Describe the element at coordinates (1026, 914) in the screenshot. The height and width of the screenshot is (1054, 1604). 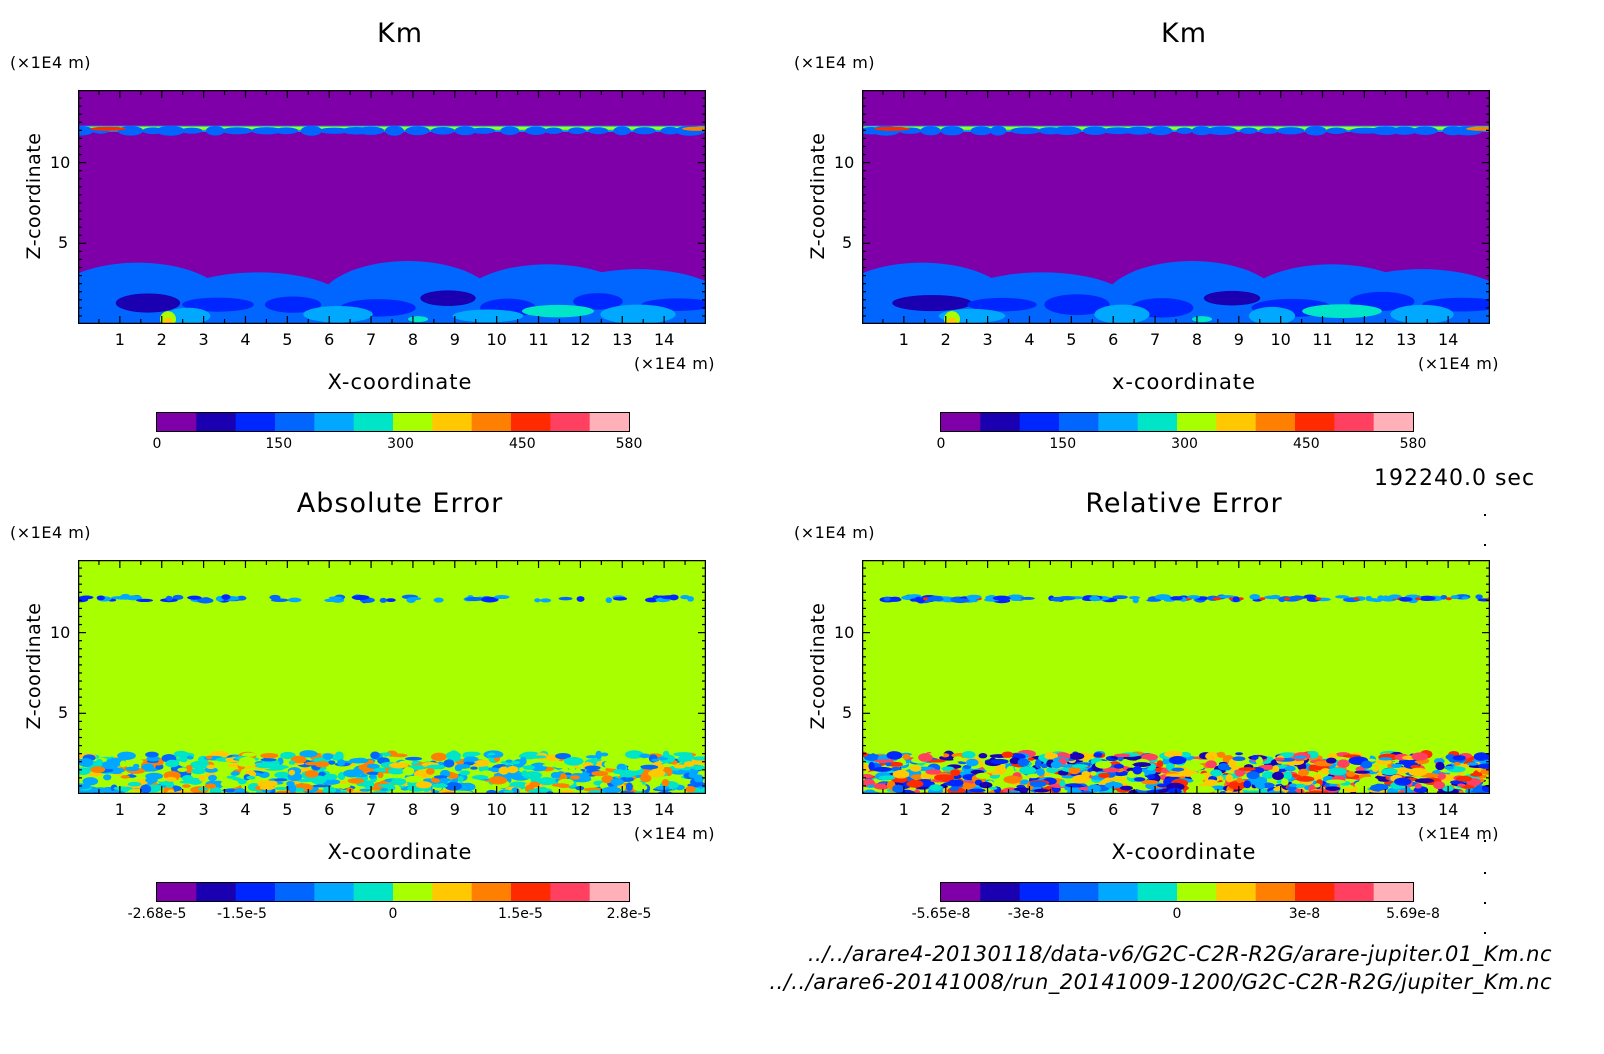
I see `colorbar-tick-label: -3e-8` at that location.